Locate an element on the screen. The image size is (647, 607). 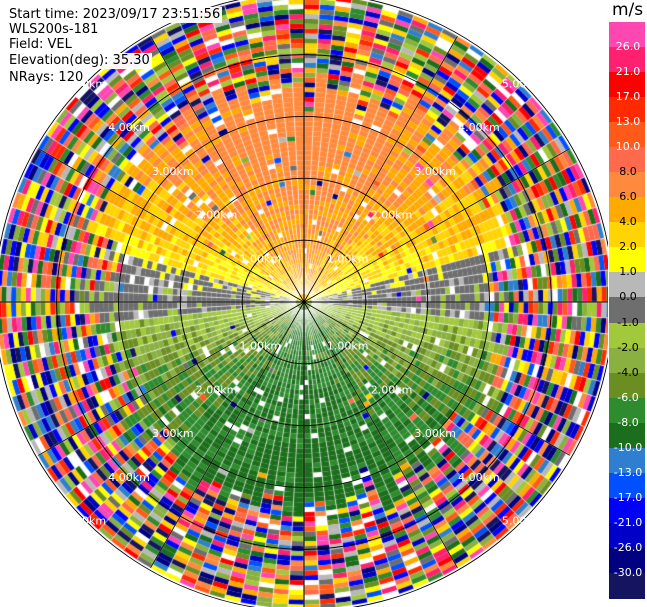
colorbar-tick-label: -13.0 is located at coordinates (628, 472).